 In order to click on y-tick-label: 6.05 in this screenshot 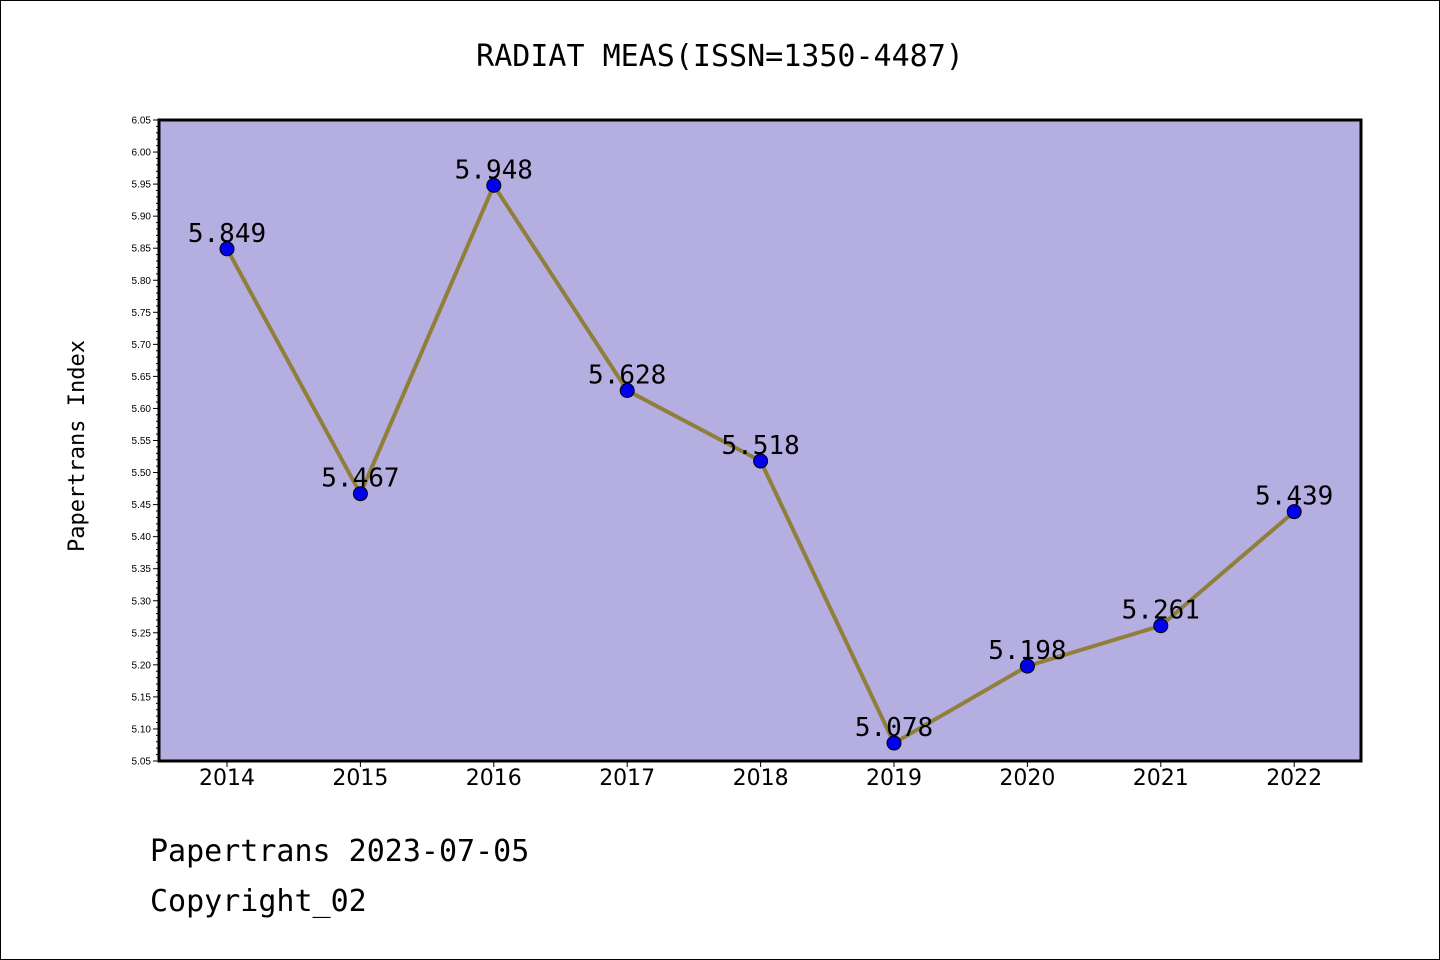, I will do `click(142, 121)`.